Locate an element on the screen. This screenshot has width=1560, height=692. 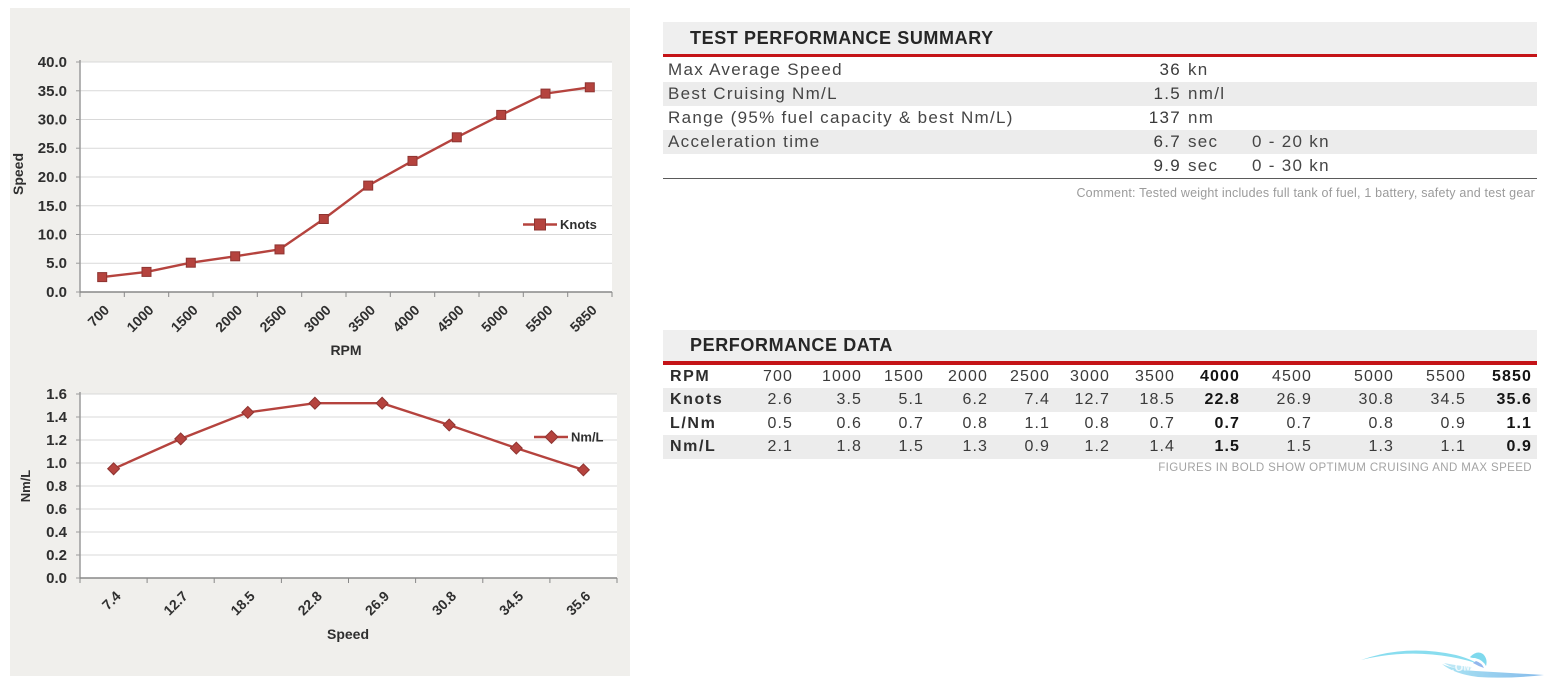
svg-text: 1.0 is located at coordinates (56, 463).